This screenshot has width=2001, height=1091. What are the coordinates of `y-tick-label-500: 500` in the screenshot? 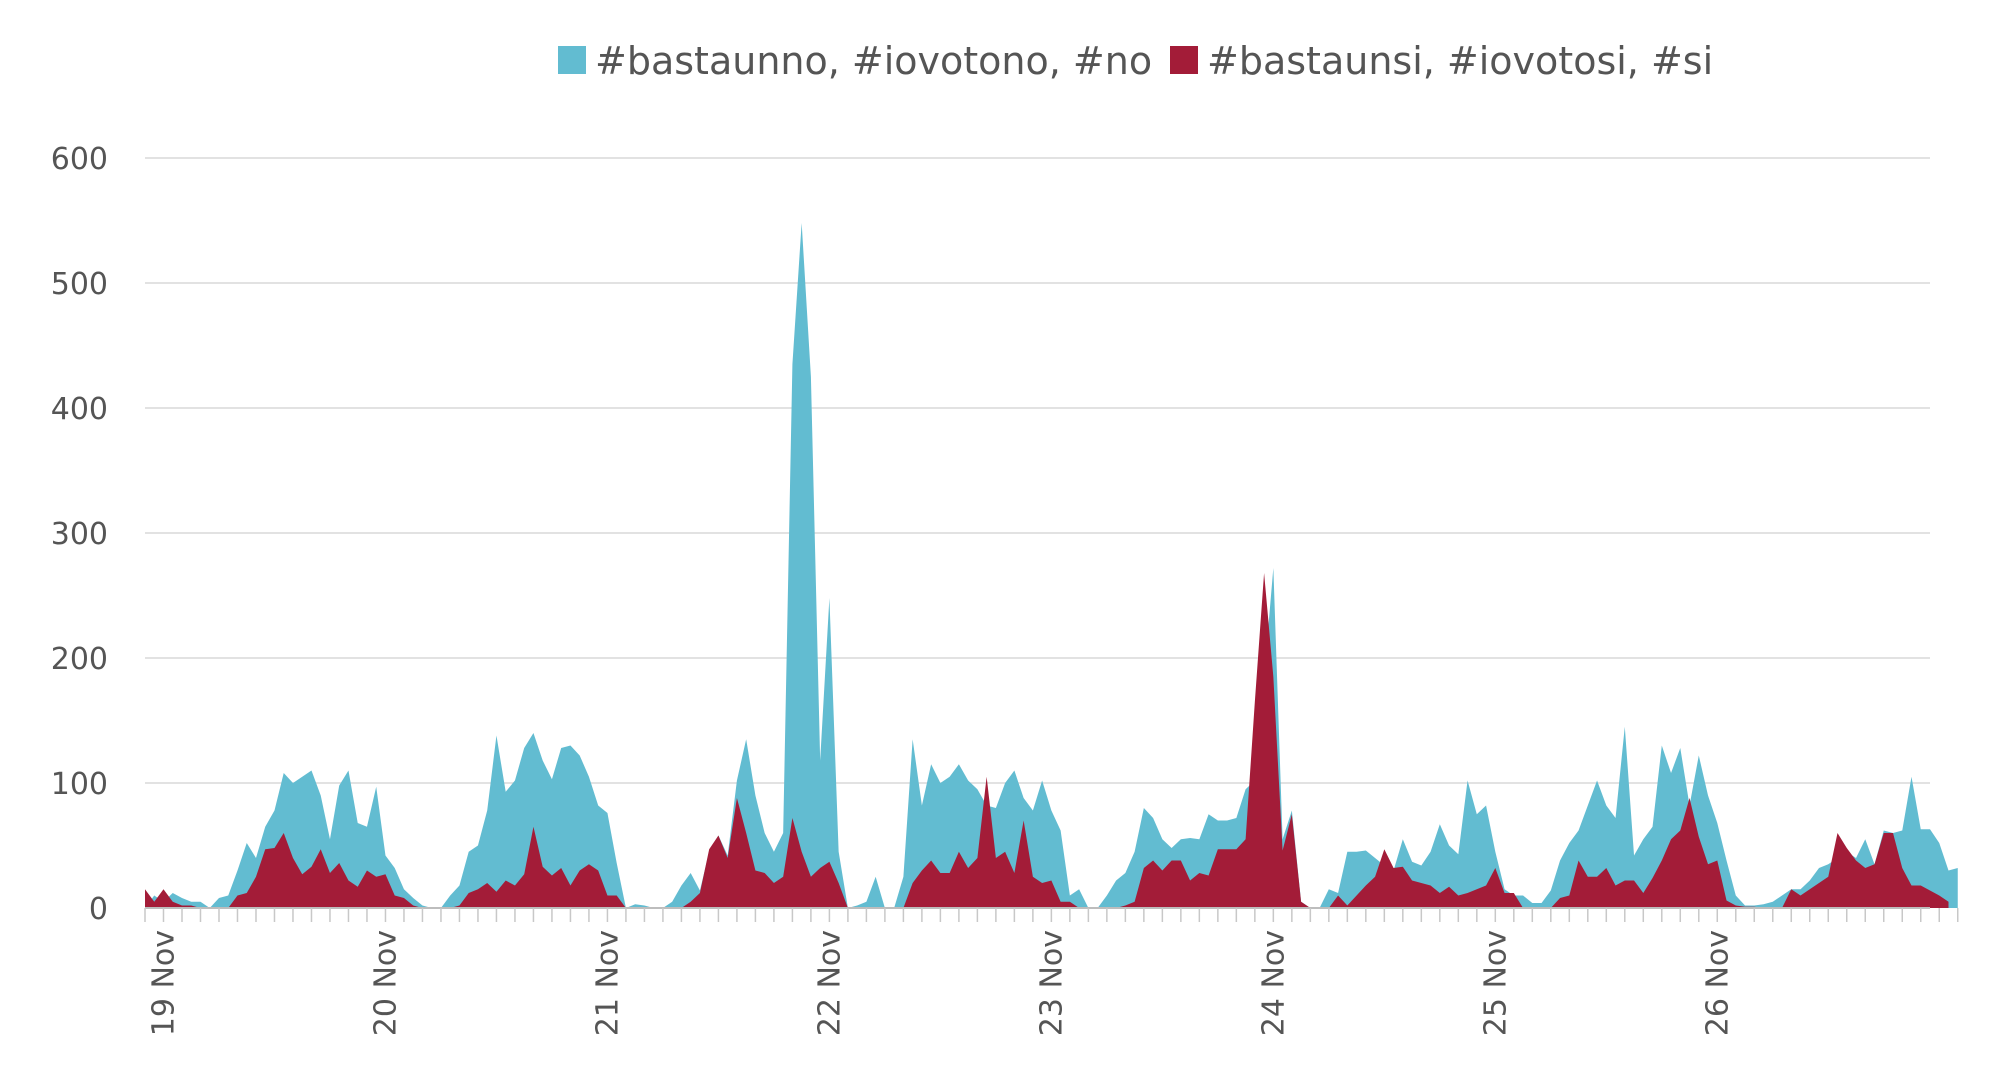 It's located at (79, 284).